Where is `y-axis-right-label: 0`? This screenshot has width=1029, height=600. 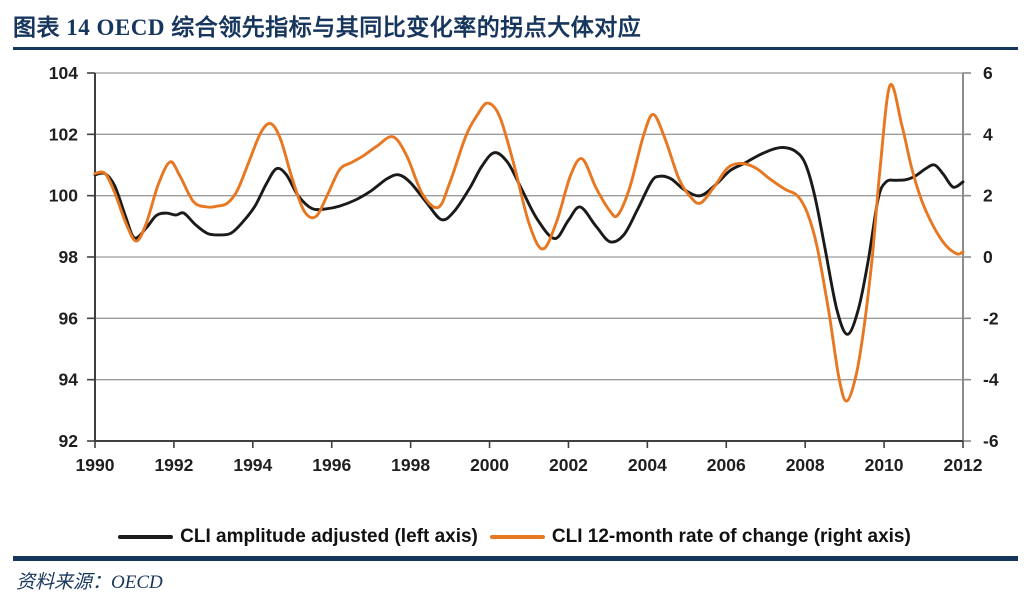
y-axis-right-label: 0 is located at coordinates (988, 257).